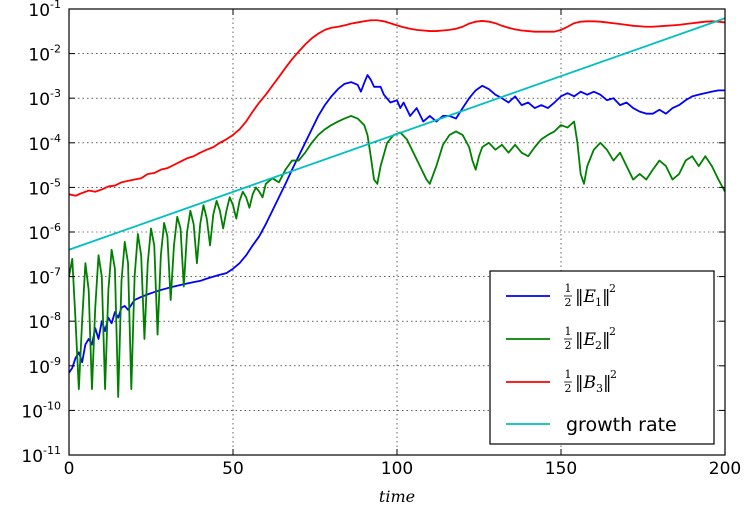  Describe the element at coordinates (44, 143) in the screenshot. I see `y-tick-label: 10⁻⁴` at that location.